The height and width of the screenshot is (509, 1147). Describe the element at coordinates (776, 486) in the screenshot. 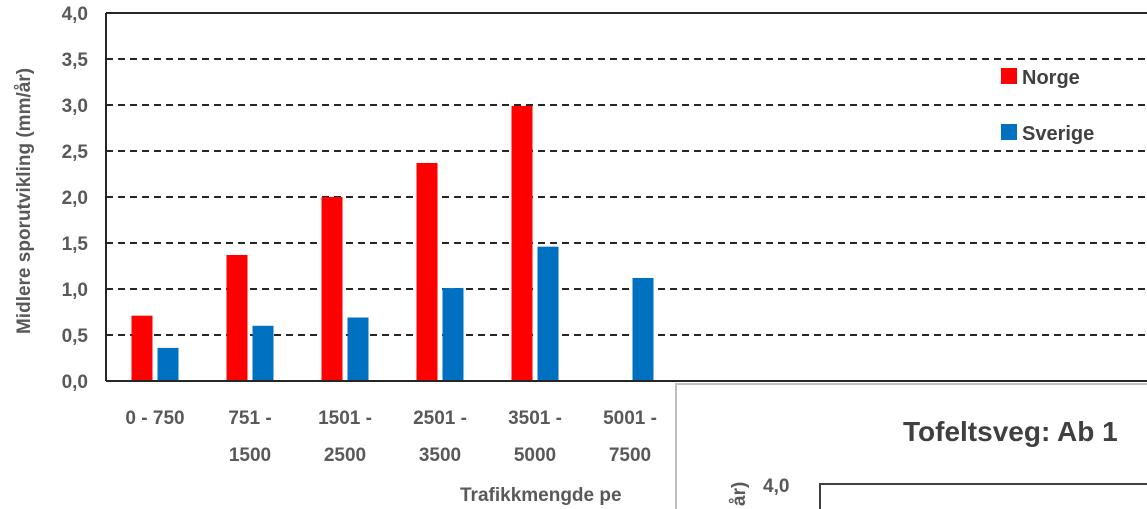

I see `inset-y-tick-top: 4,0` at that location.